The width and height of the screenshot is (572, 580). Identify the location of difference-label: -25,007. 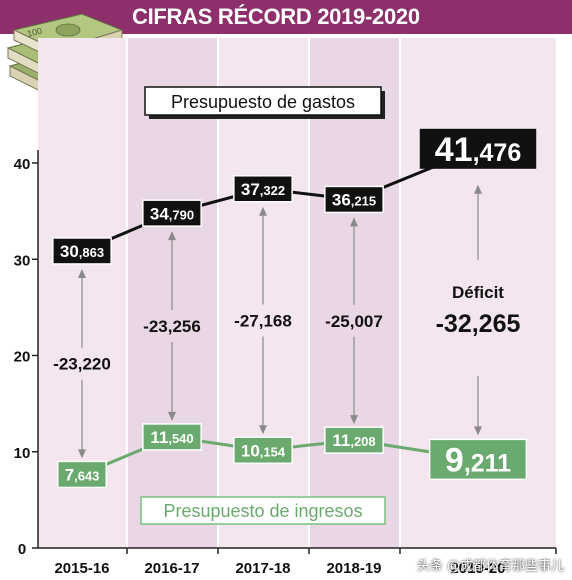
(354, 321).